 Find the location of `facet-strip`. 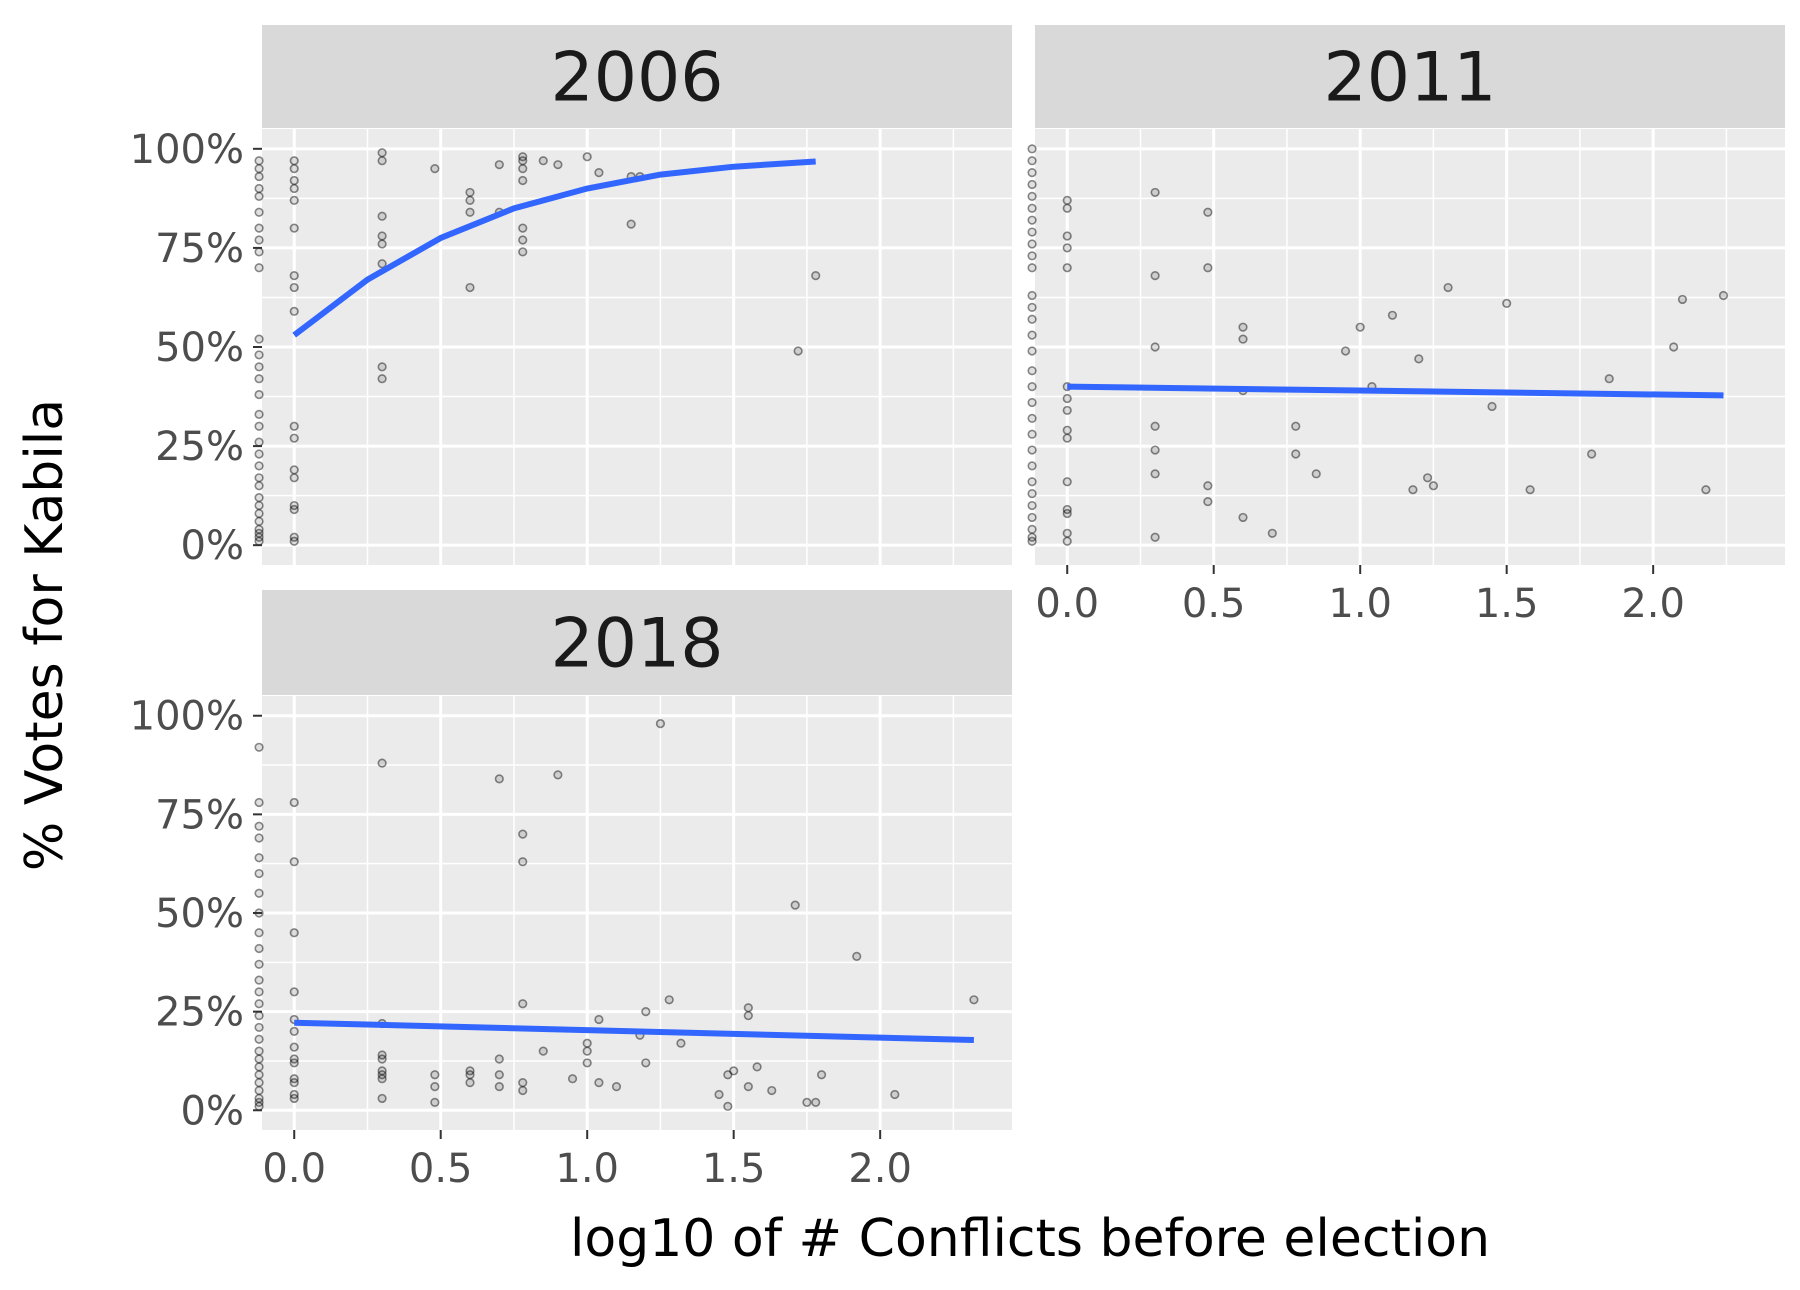

facet-strip is located at coordinates (637, 642).